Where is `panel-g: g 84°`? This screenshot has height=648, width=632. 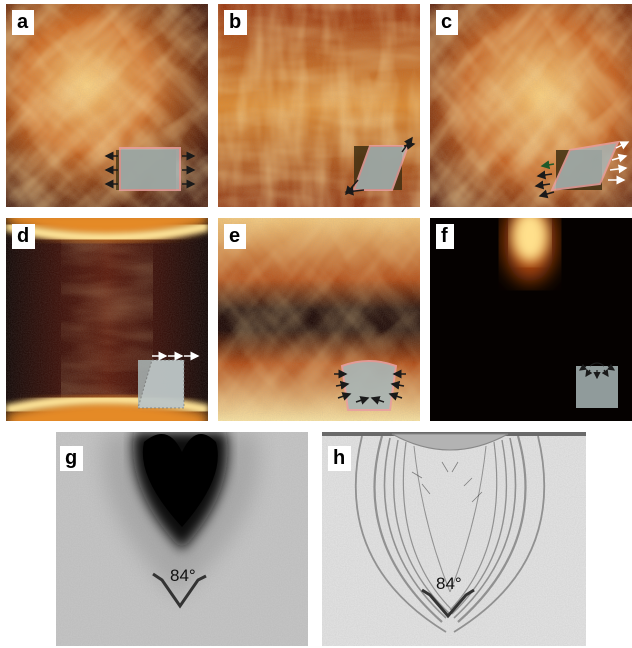 panel-g: g 84° is located at coordinates (182, 539).